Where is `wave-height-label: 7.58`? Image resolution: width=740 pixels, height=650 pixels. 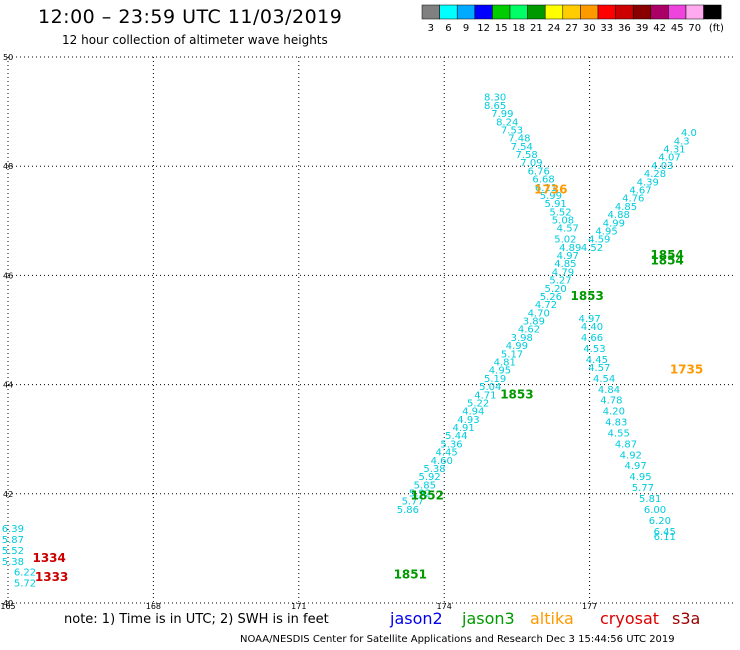
wave-height-label: 7.58 is located at coordinates (526, 155).